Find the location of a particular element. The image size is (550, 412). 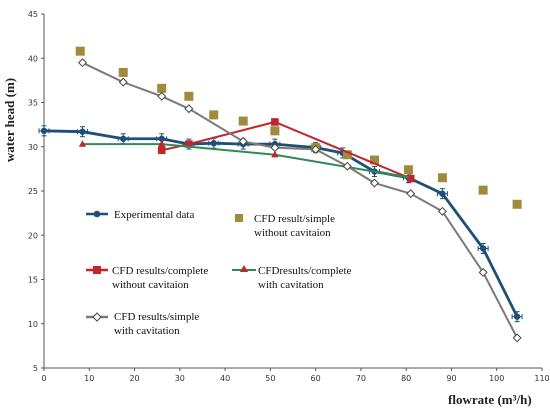

x-tick-label: 20 is located at coordinates (134, 378).